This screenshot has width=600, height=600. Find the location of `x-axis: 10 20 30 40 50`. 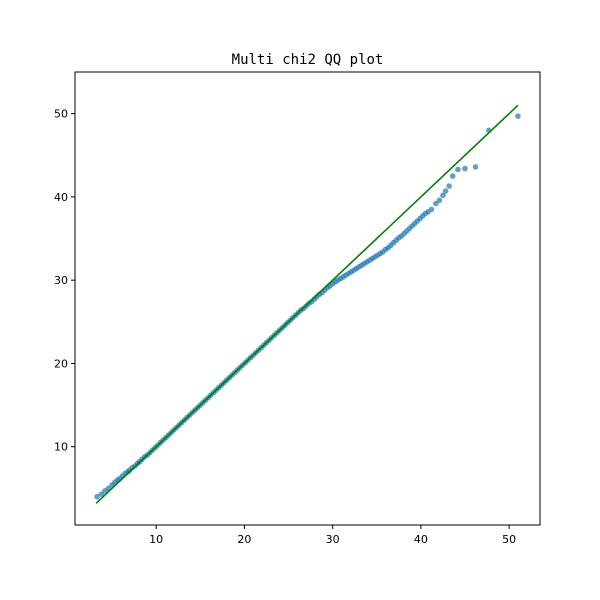

x-axis: 10 20 30 40 50 is located at coordinates (332, 535).